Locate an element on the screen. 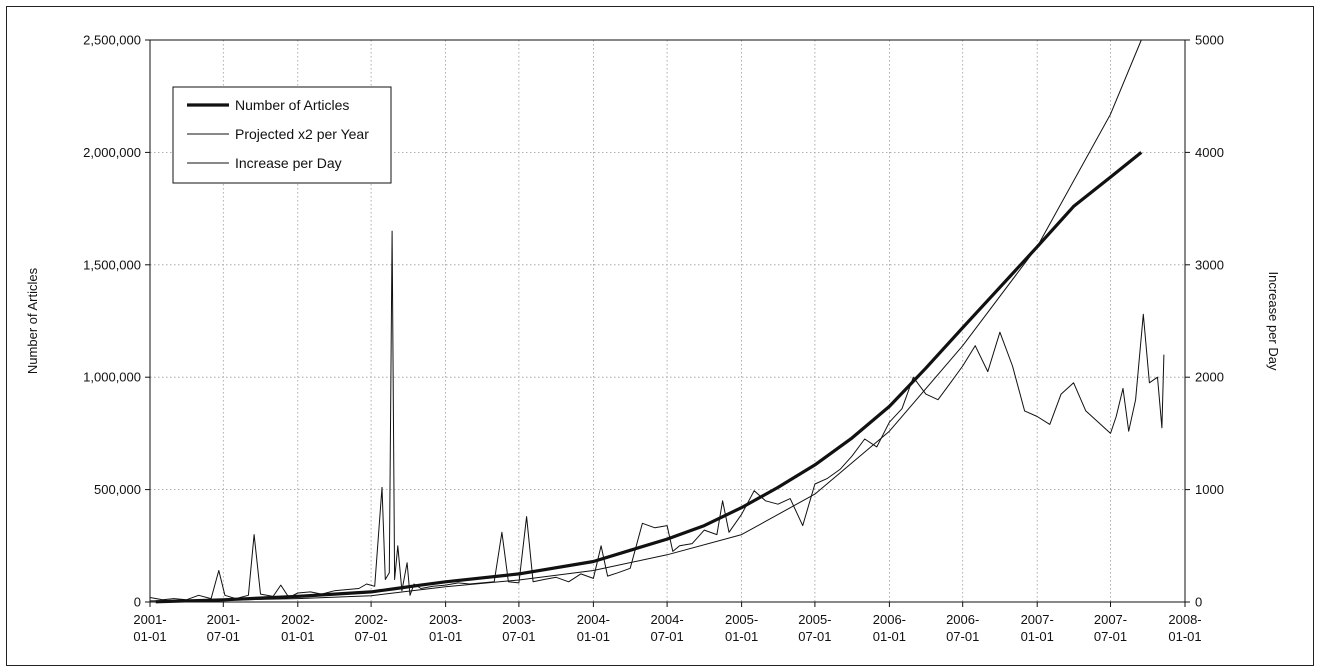 The image size is (1320, 672). y2-tick-label: 0 is located at coordinates (1198, 602).